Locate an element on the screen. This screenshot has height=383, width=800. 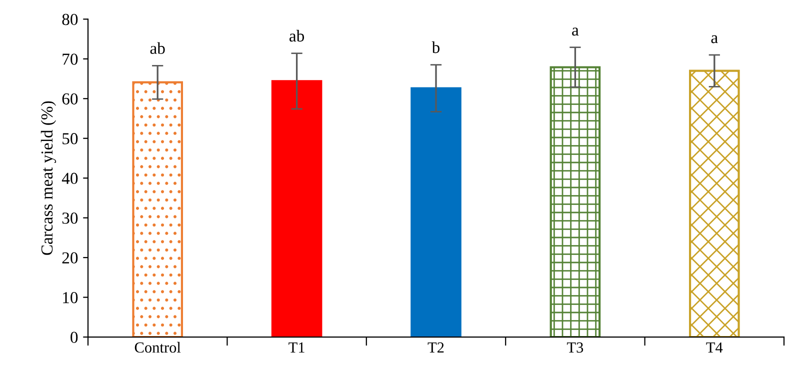
x-tick-label: T4 is located at coordinates (714, 347).